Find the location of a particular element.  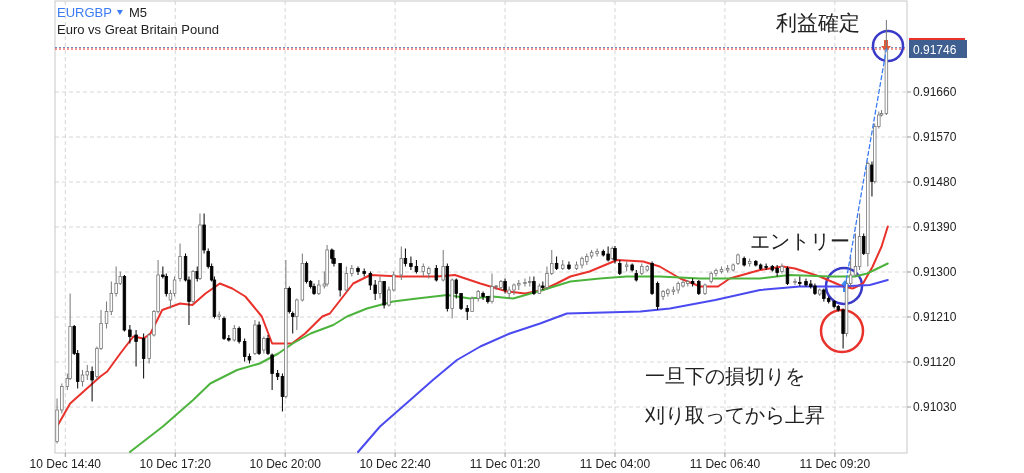

x-tick-label: 11 Dec 06:40 is located at coordinates (725, 464).